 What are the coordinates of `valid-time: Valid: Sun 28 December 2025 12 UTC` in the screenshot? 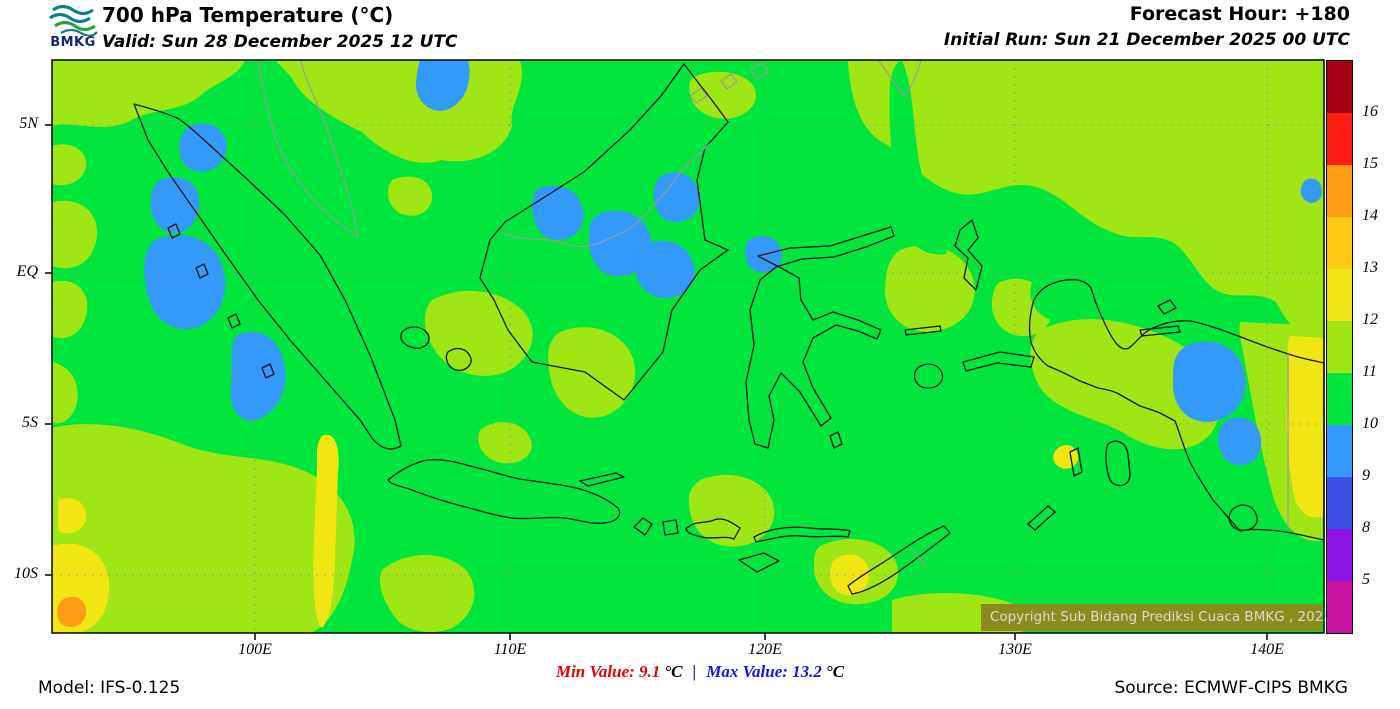 It's located at (280, 42).